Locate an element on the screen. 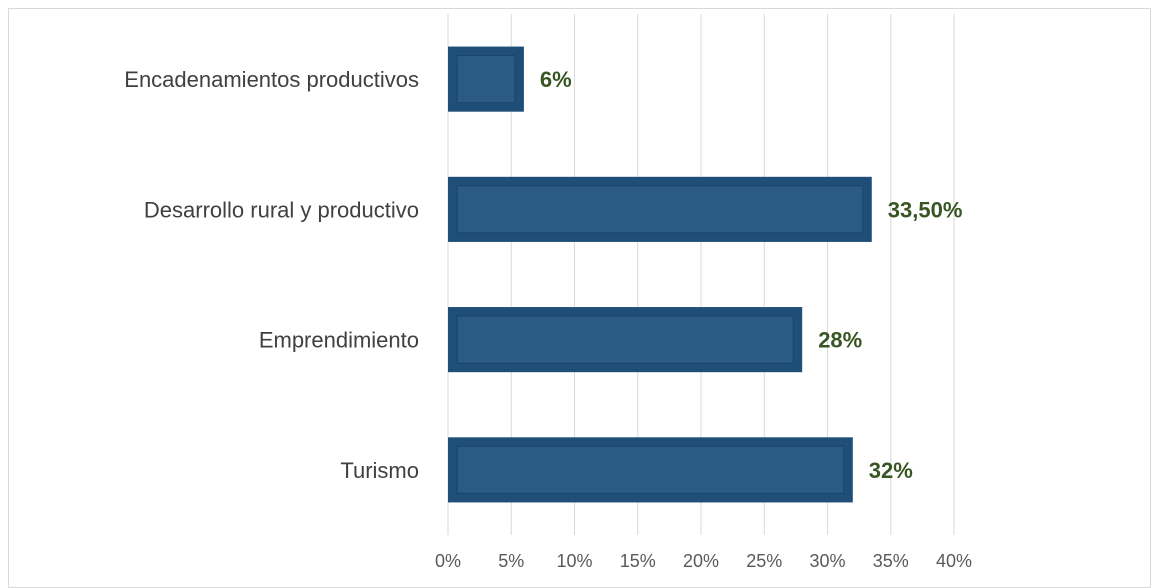 This screenshot has height=588, width=1153. data-label: 33,50% is located at coordinates (925, 209).